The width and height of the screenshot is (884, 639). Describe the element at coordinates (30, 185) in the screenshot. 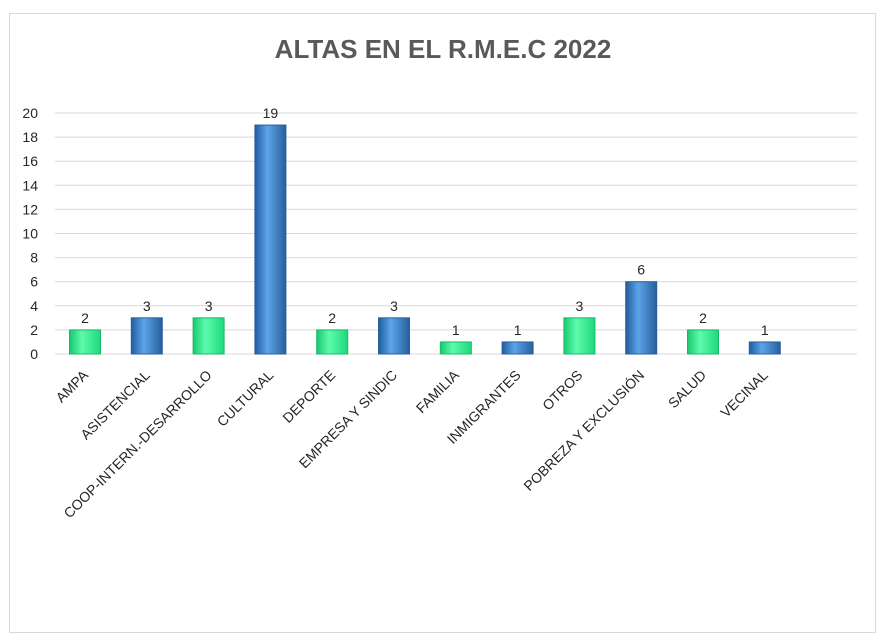

I see `y-tick-label: 14` at that location.